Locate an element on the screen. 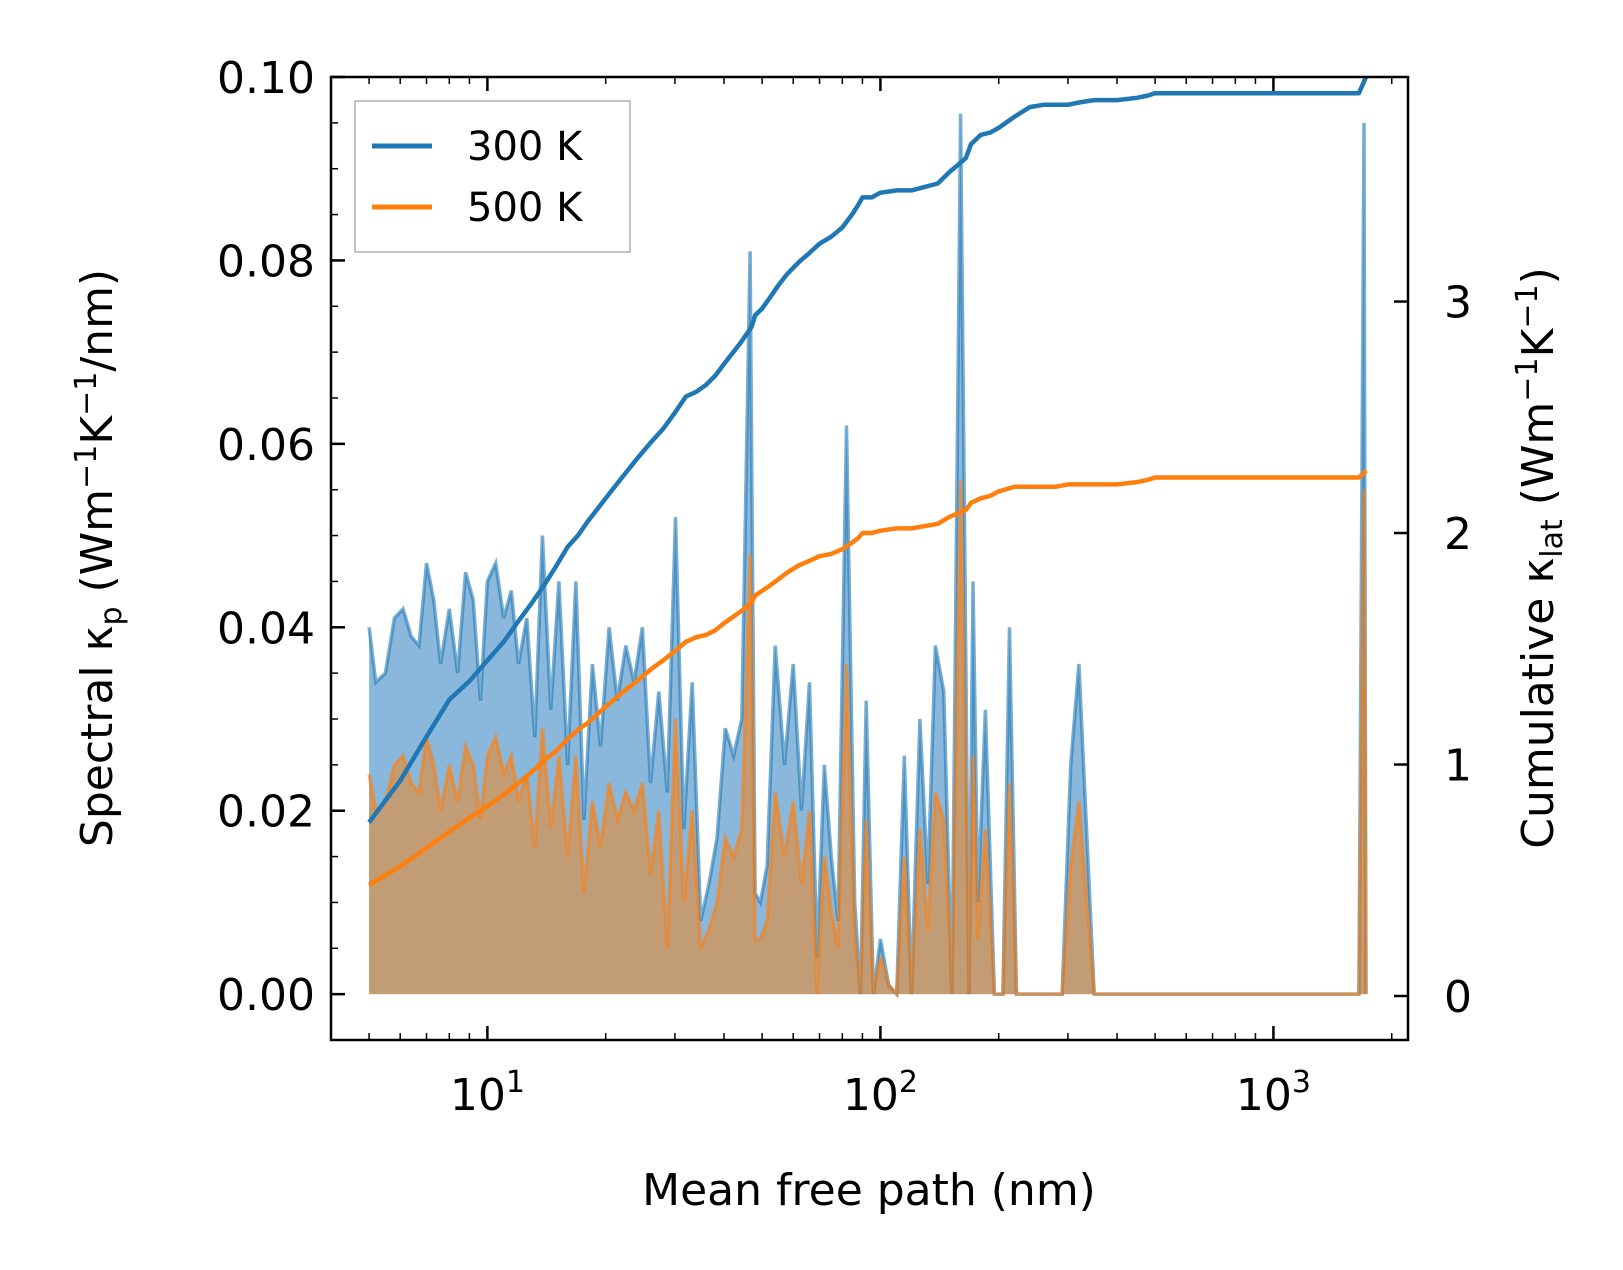 This screenshot has height=1270, width=1623. right-y-label-prefix: Cumulative κ is located at coordinates (1538, 703).